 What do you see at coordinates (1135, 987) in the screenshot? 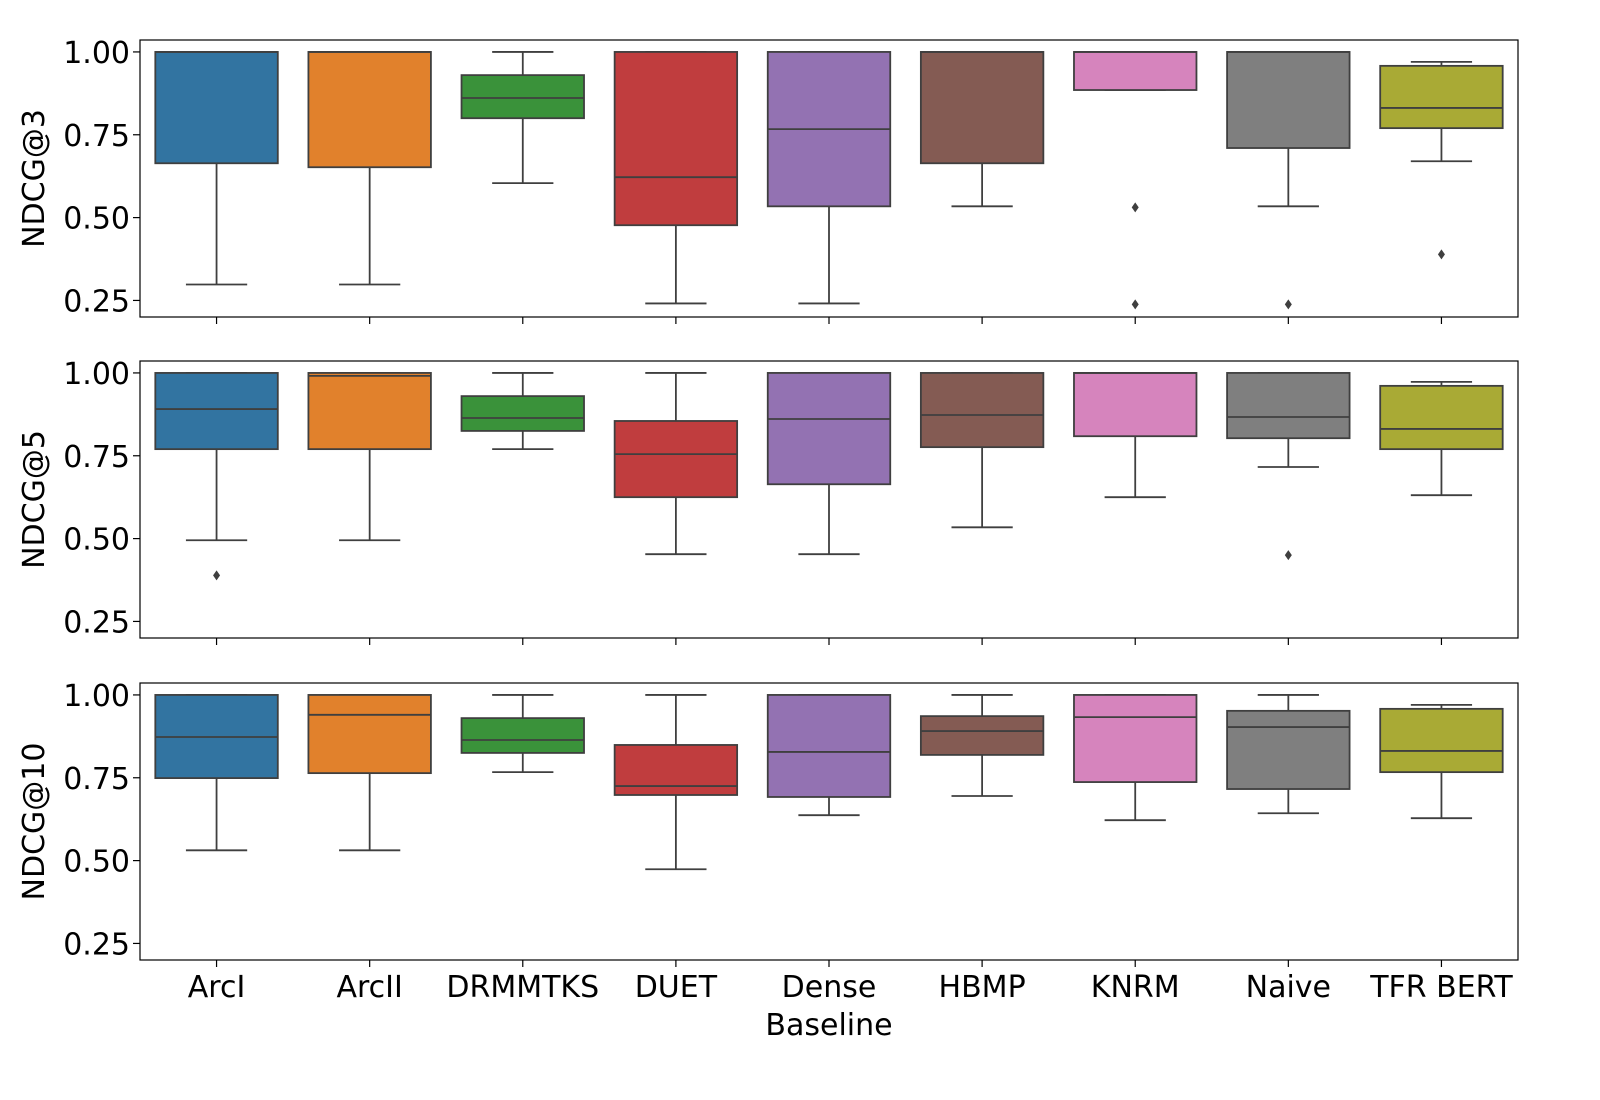
I see `x-tick-label: KNRM` at bounding box center [1135, 987].